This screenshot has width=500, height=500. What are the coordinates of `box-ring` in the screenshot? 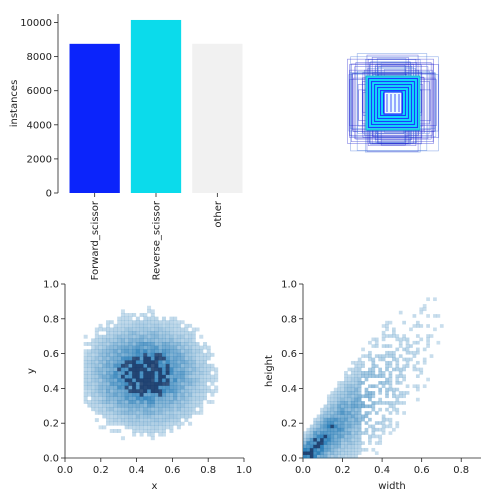 It's located at (393, 103).